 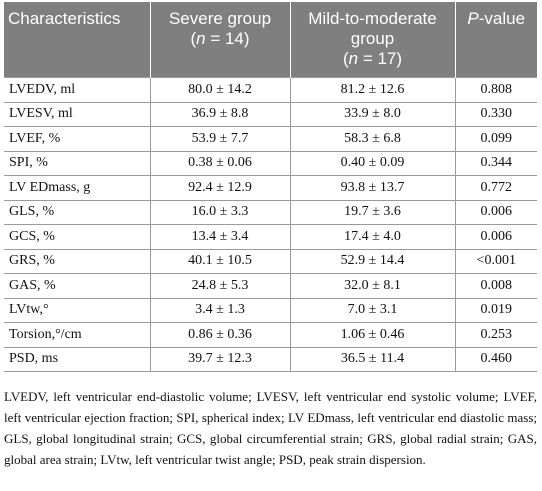 I want to click on header-cell: P-value, so click(x=496, y=40).